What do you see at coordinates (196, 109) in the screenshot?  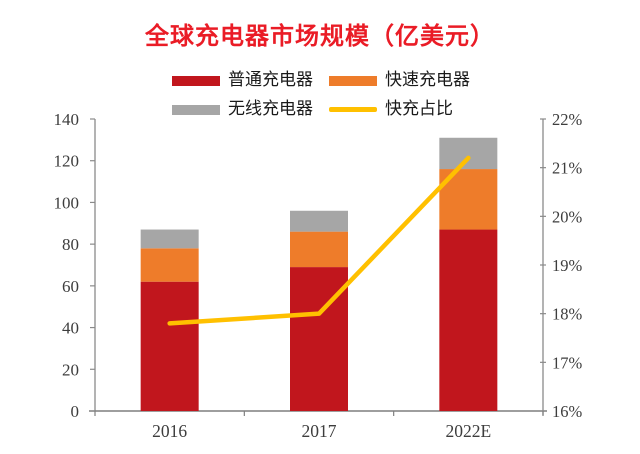 I see `legend-swatch-wireless-charger` at bounding box center [196, 109].